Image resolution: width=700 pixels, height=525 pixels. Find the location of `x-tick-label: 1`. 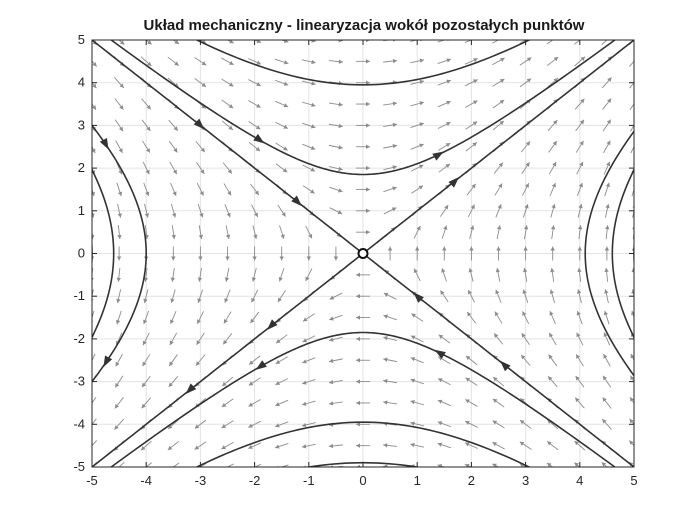

x-tick-label: 1 is located at coordinates (417, 480).